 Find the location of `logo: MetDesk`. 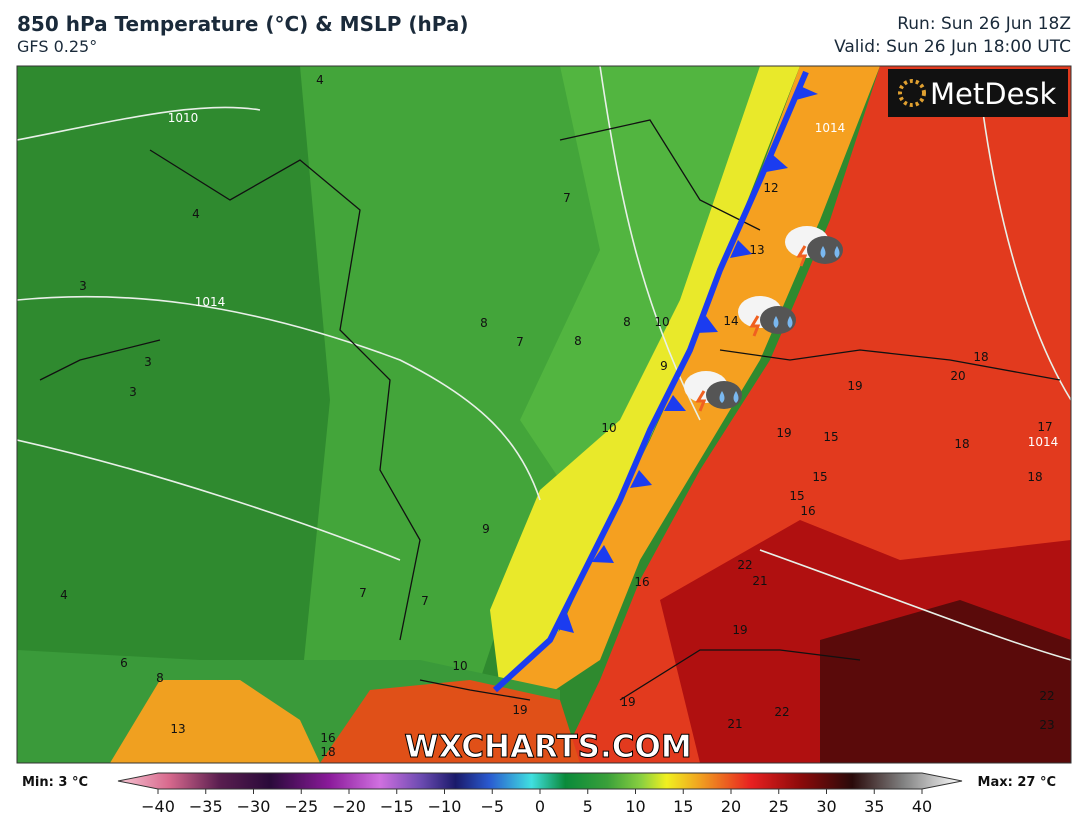

logo: MetDesk is located at coordinates (993, 94).